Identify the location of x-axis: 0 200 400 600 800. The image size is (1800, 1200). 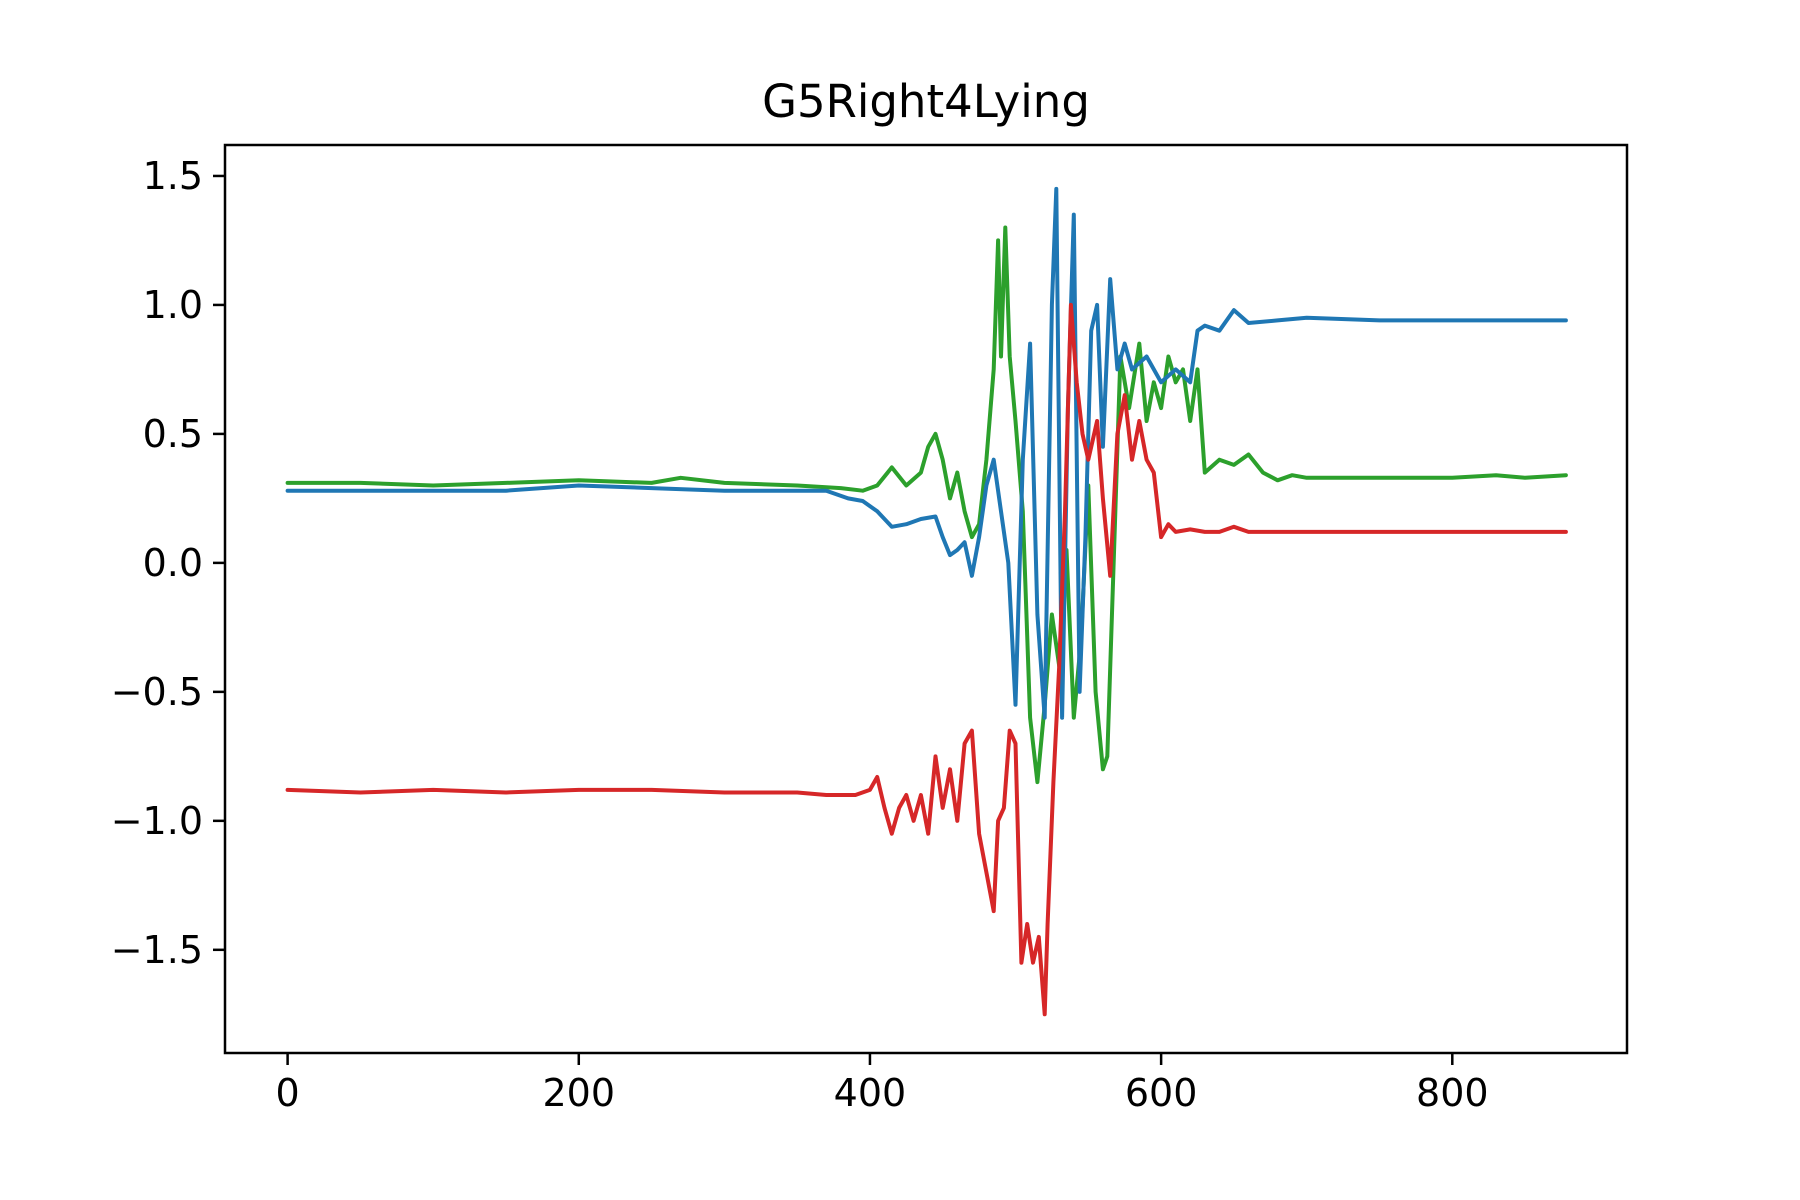
(882, 1084).